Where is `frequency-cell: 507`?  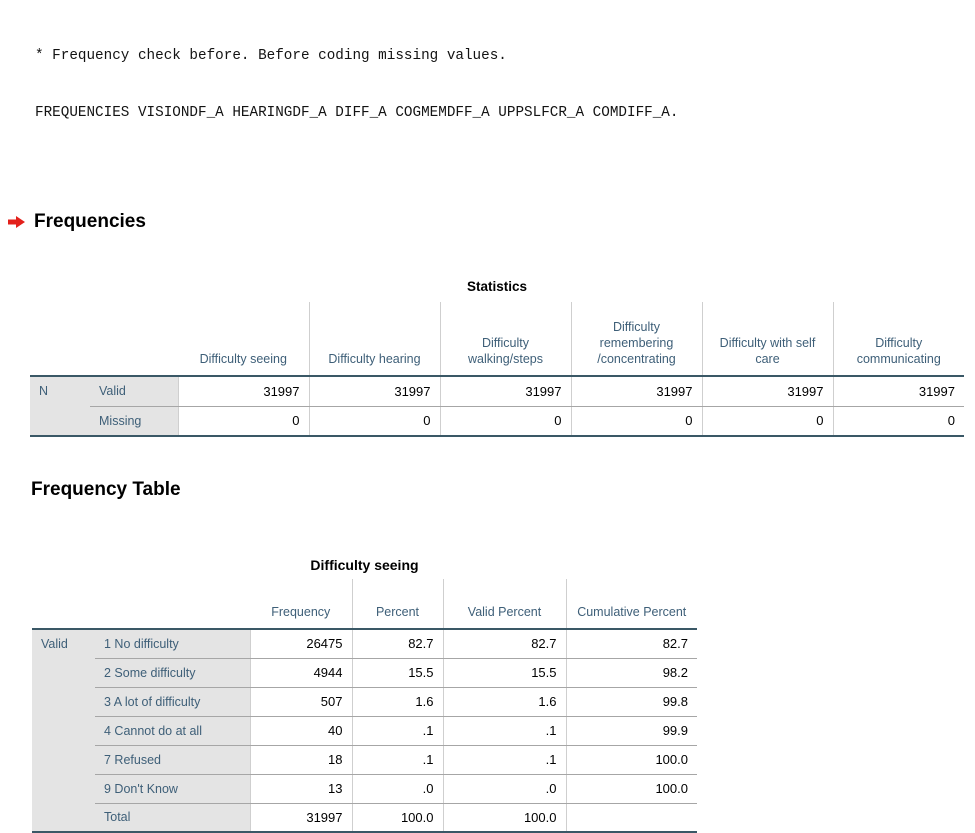 frequency-cell: 507 is located at coordinates (300, 702).